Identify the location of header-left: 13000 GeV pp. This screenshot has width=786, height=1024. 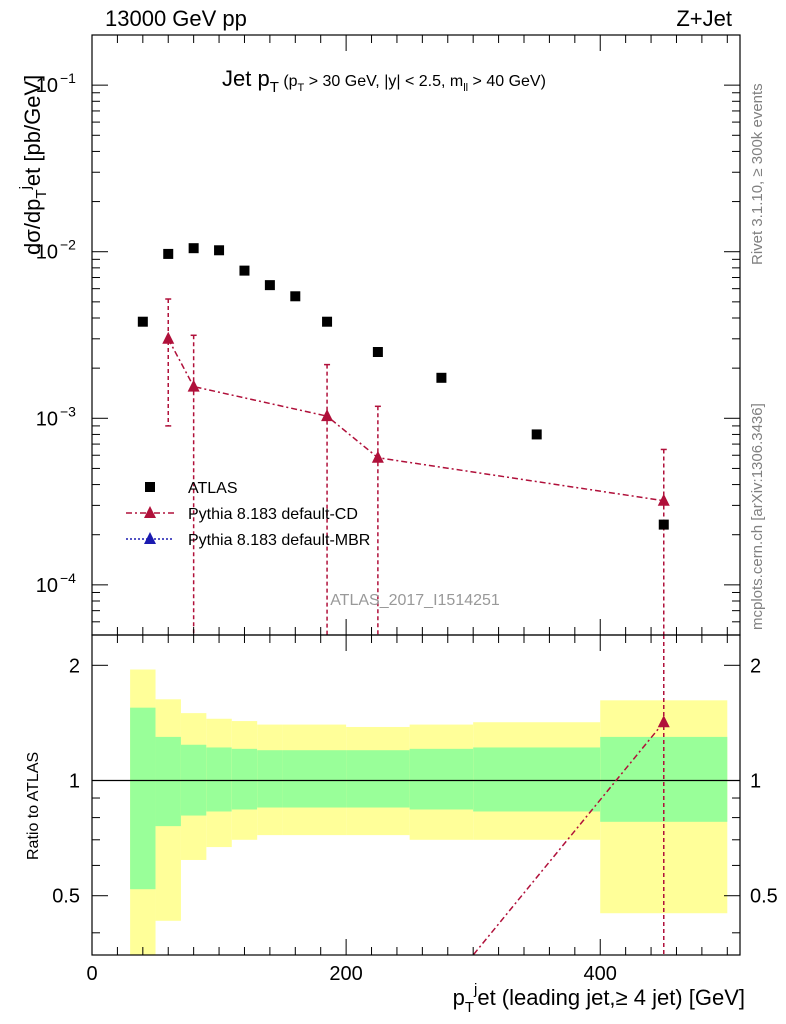
(176, 18).